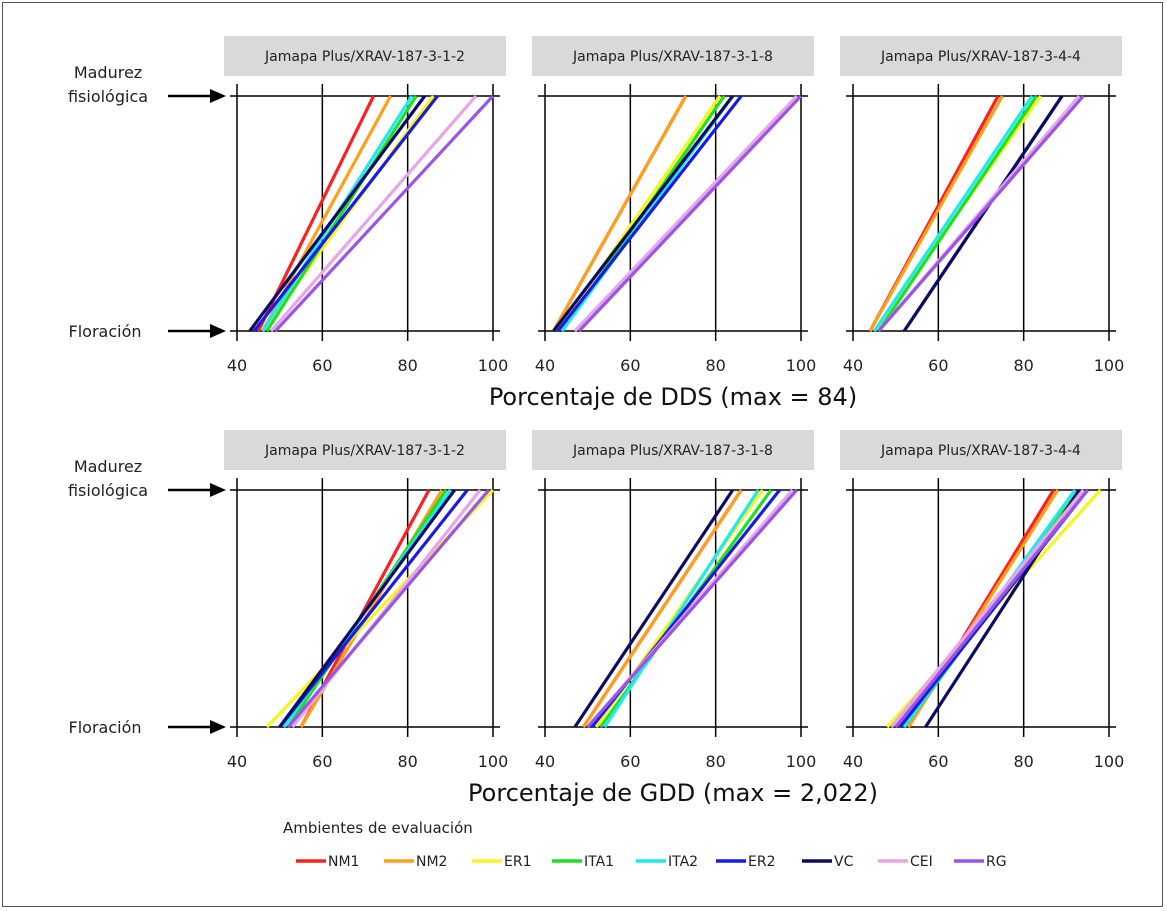 This screenshot has height=911, width=1167. What do you see at coordinates (996, 862) in the screenshot?
I see `legend-label: RG` at bounding box center [996, 862].